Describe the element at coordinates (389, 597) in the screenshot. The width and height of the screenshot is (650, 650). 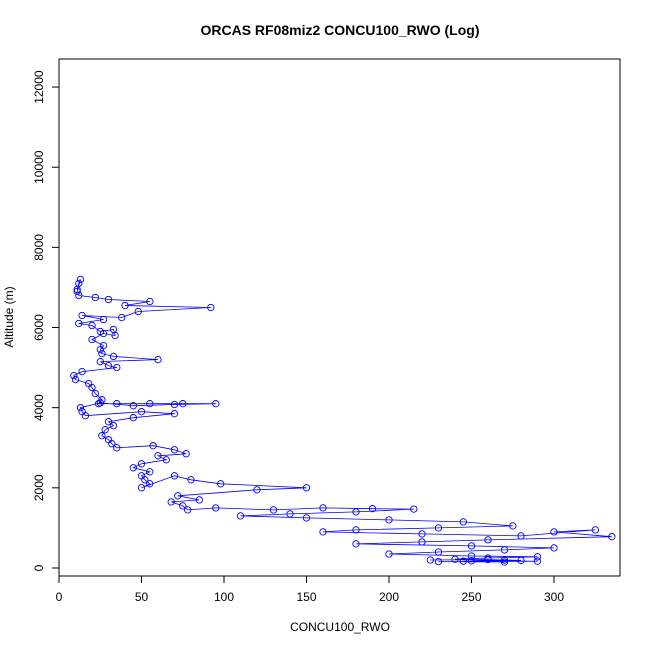
I see `x-tick-label: 200` at that location.